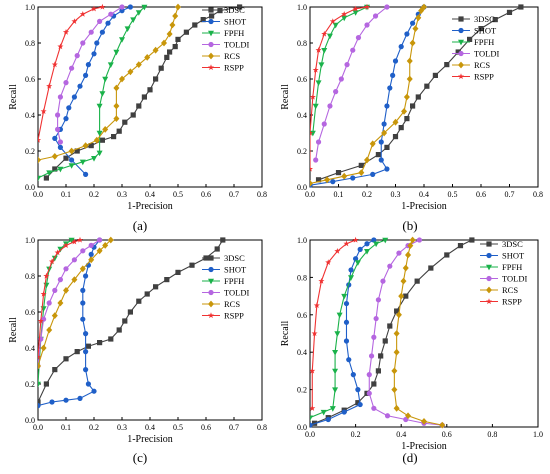 The image size is (550, 474). What do you see at coordinates (211, 292) in the screenshot?
I see `legend-marker-toldi` at bounding box center [211, 292].